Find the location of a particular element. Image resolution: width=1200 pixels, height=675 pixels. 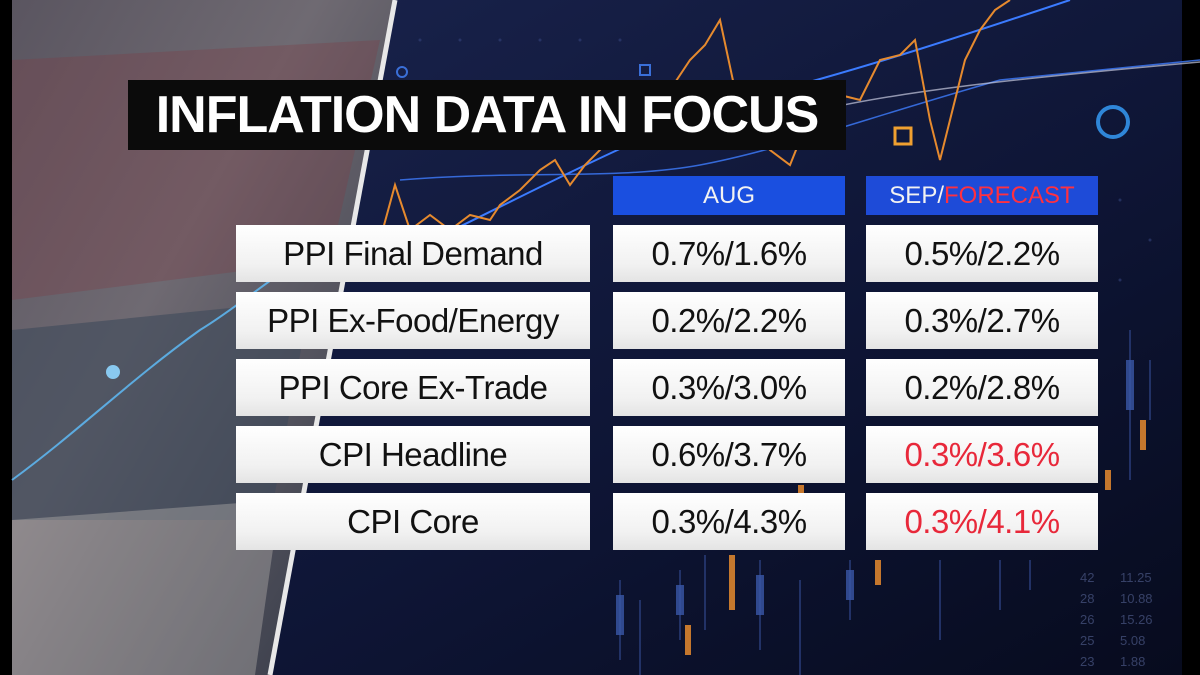

page-title: INFLATION DATA IN FOCUS is located at coordinates (487, 115).